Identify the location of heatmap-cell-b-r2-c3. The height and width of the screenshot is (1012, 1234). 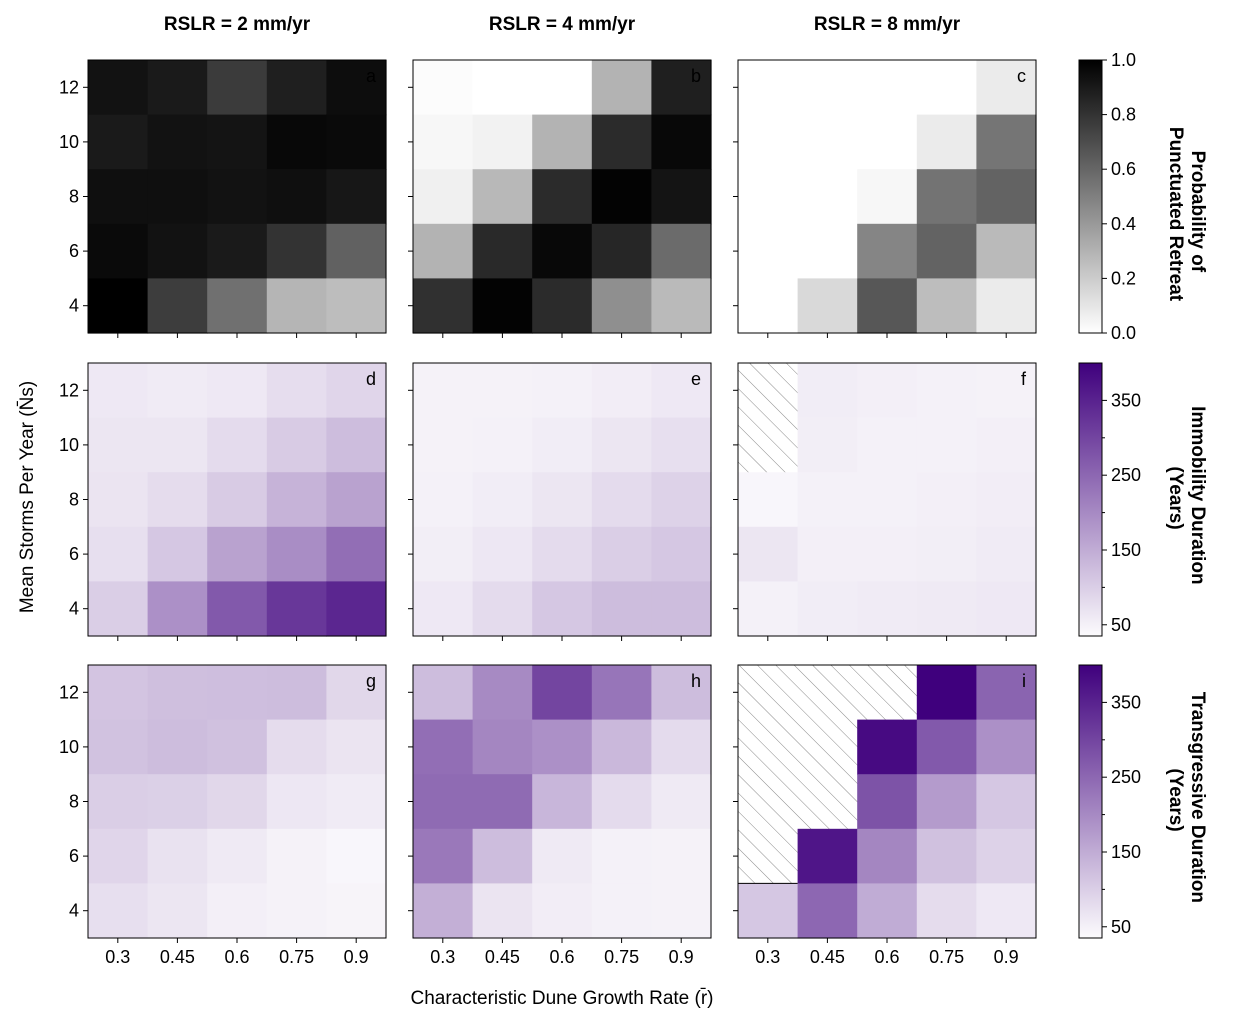
(621, 197).